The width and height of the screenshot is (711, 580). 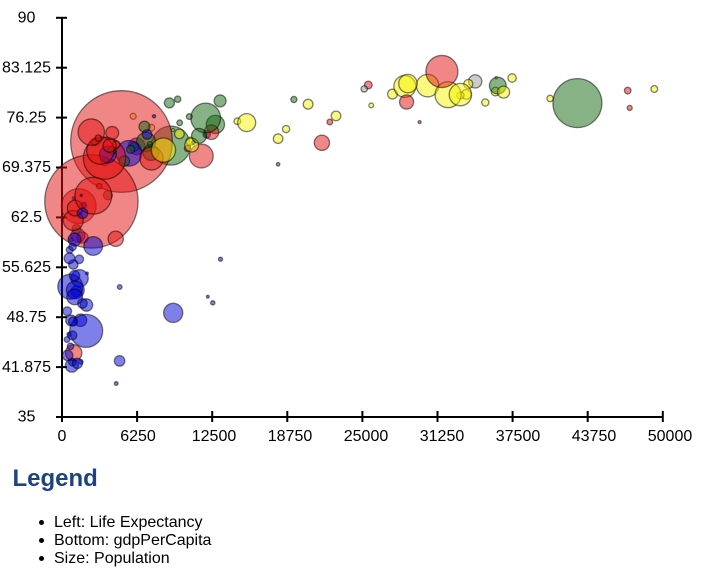 I want to click on svg-text: 62.5, so click(x=26, y=217).